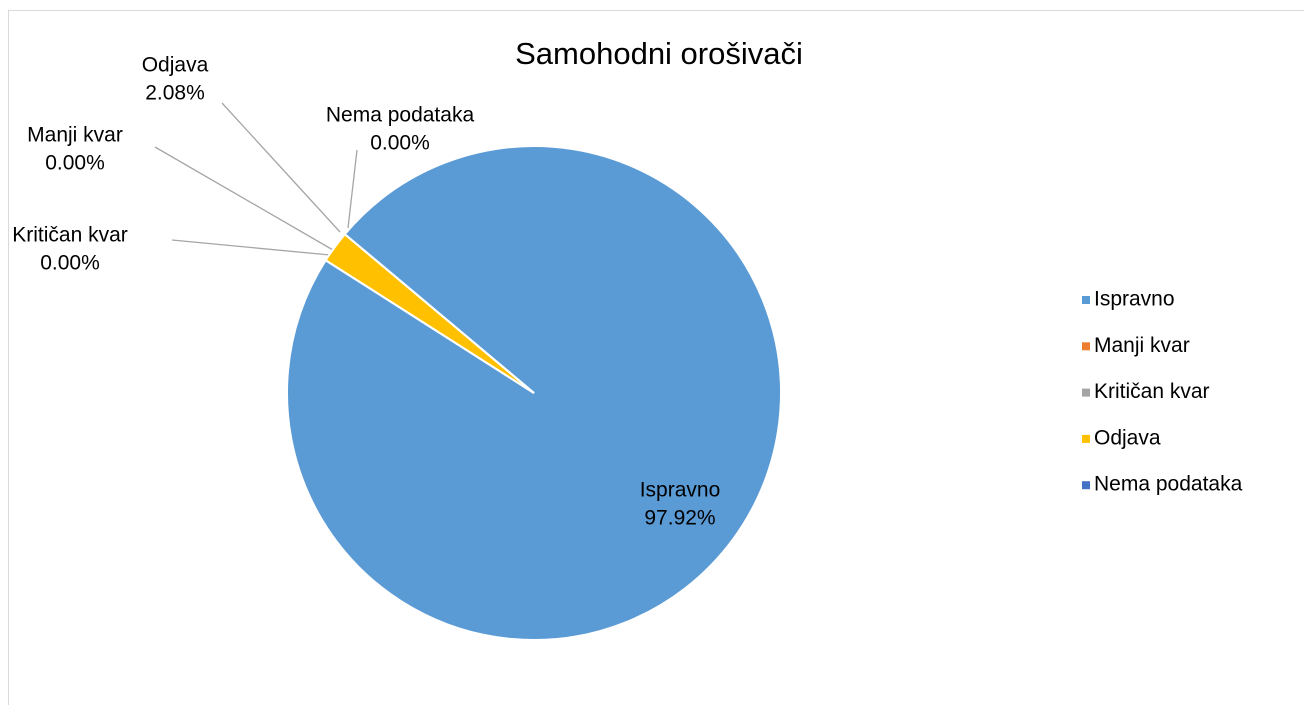 Image resolution: width=1304 pixels, height=705 pixels. I want to click on legend-label: Odjava, so click(1127, 437).